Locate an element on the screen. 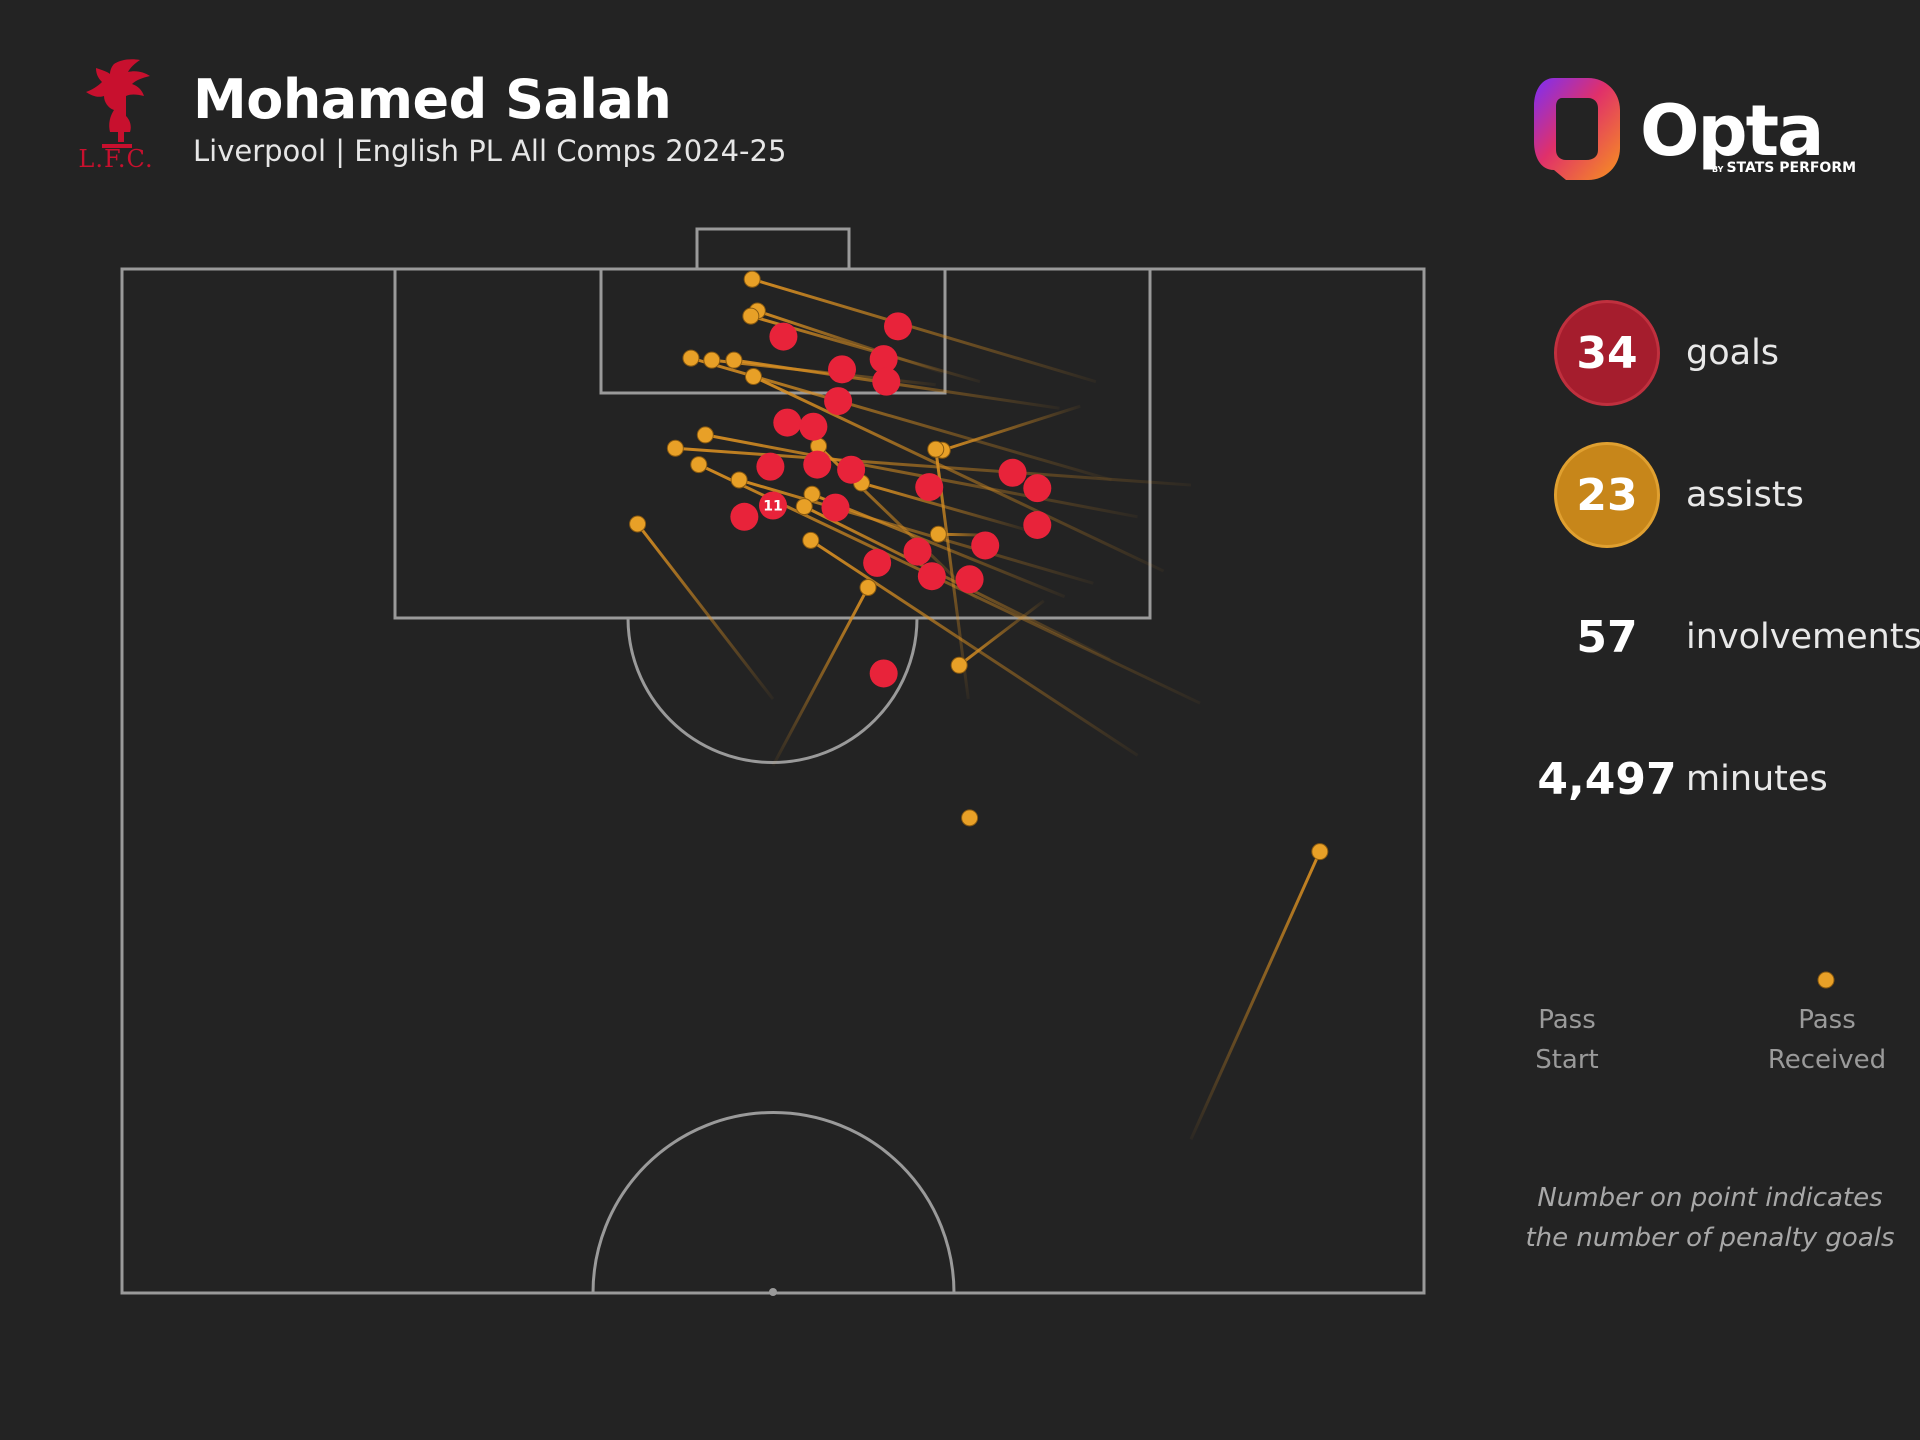  involvements-label: involvements is located at coordinates (1803, 637).